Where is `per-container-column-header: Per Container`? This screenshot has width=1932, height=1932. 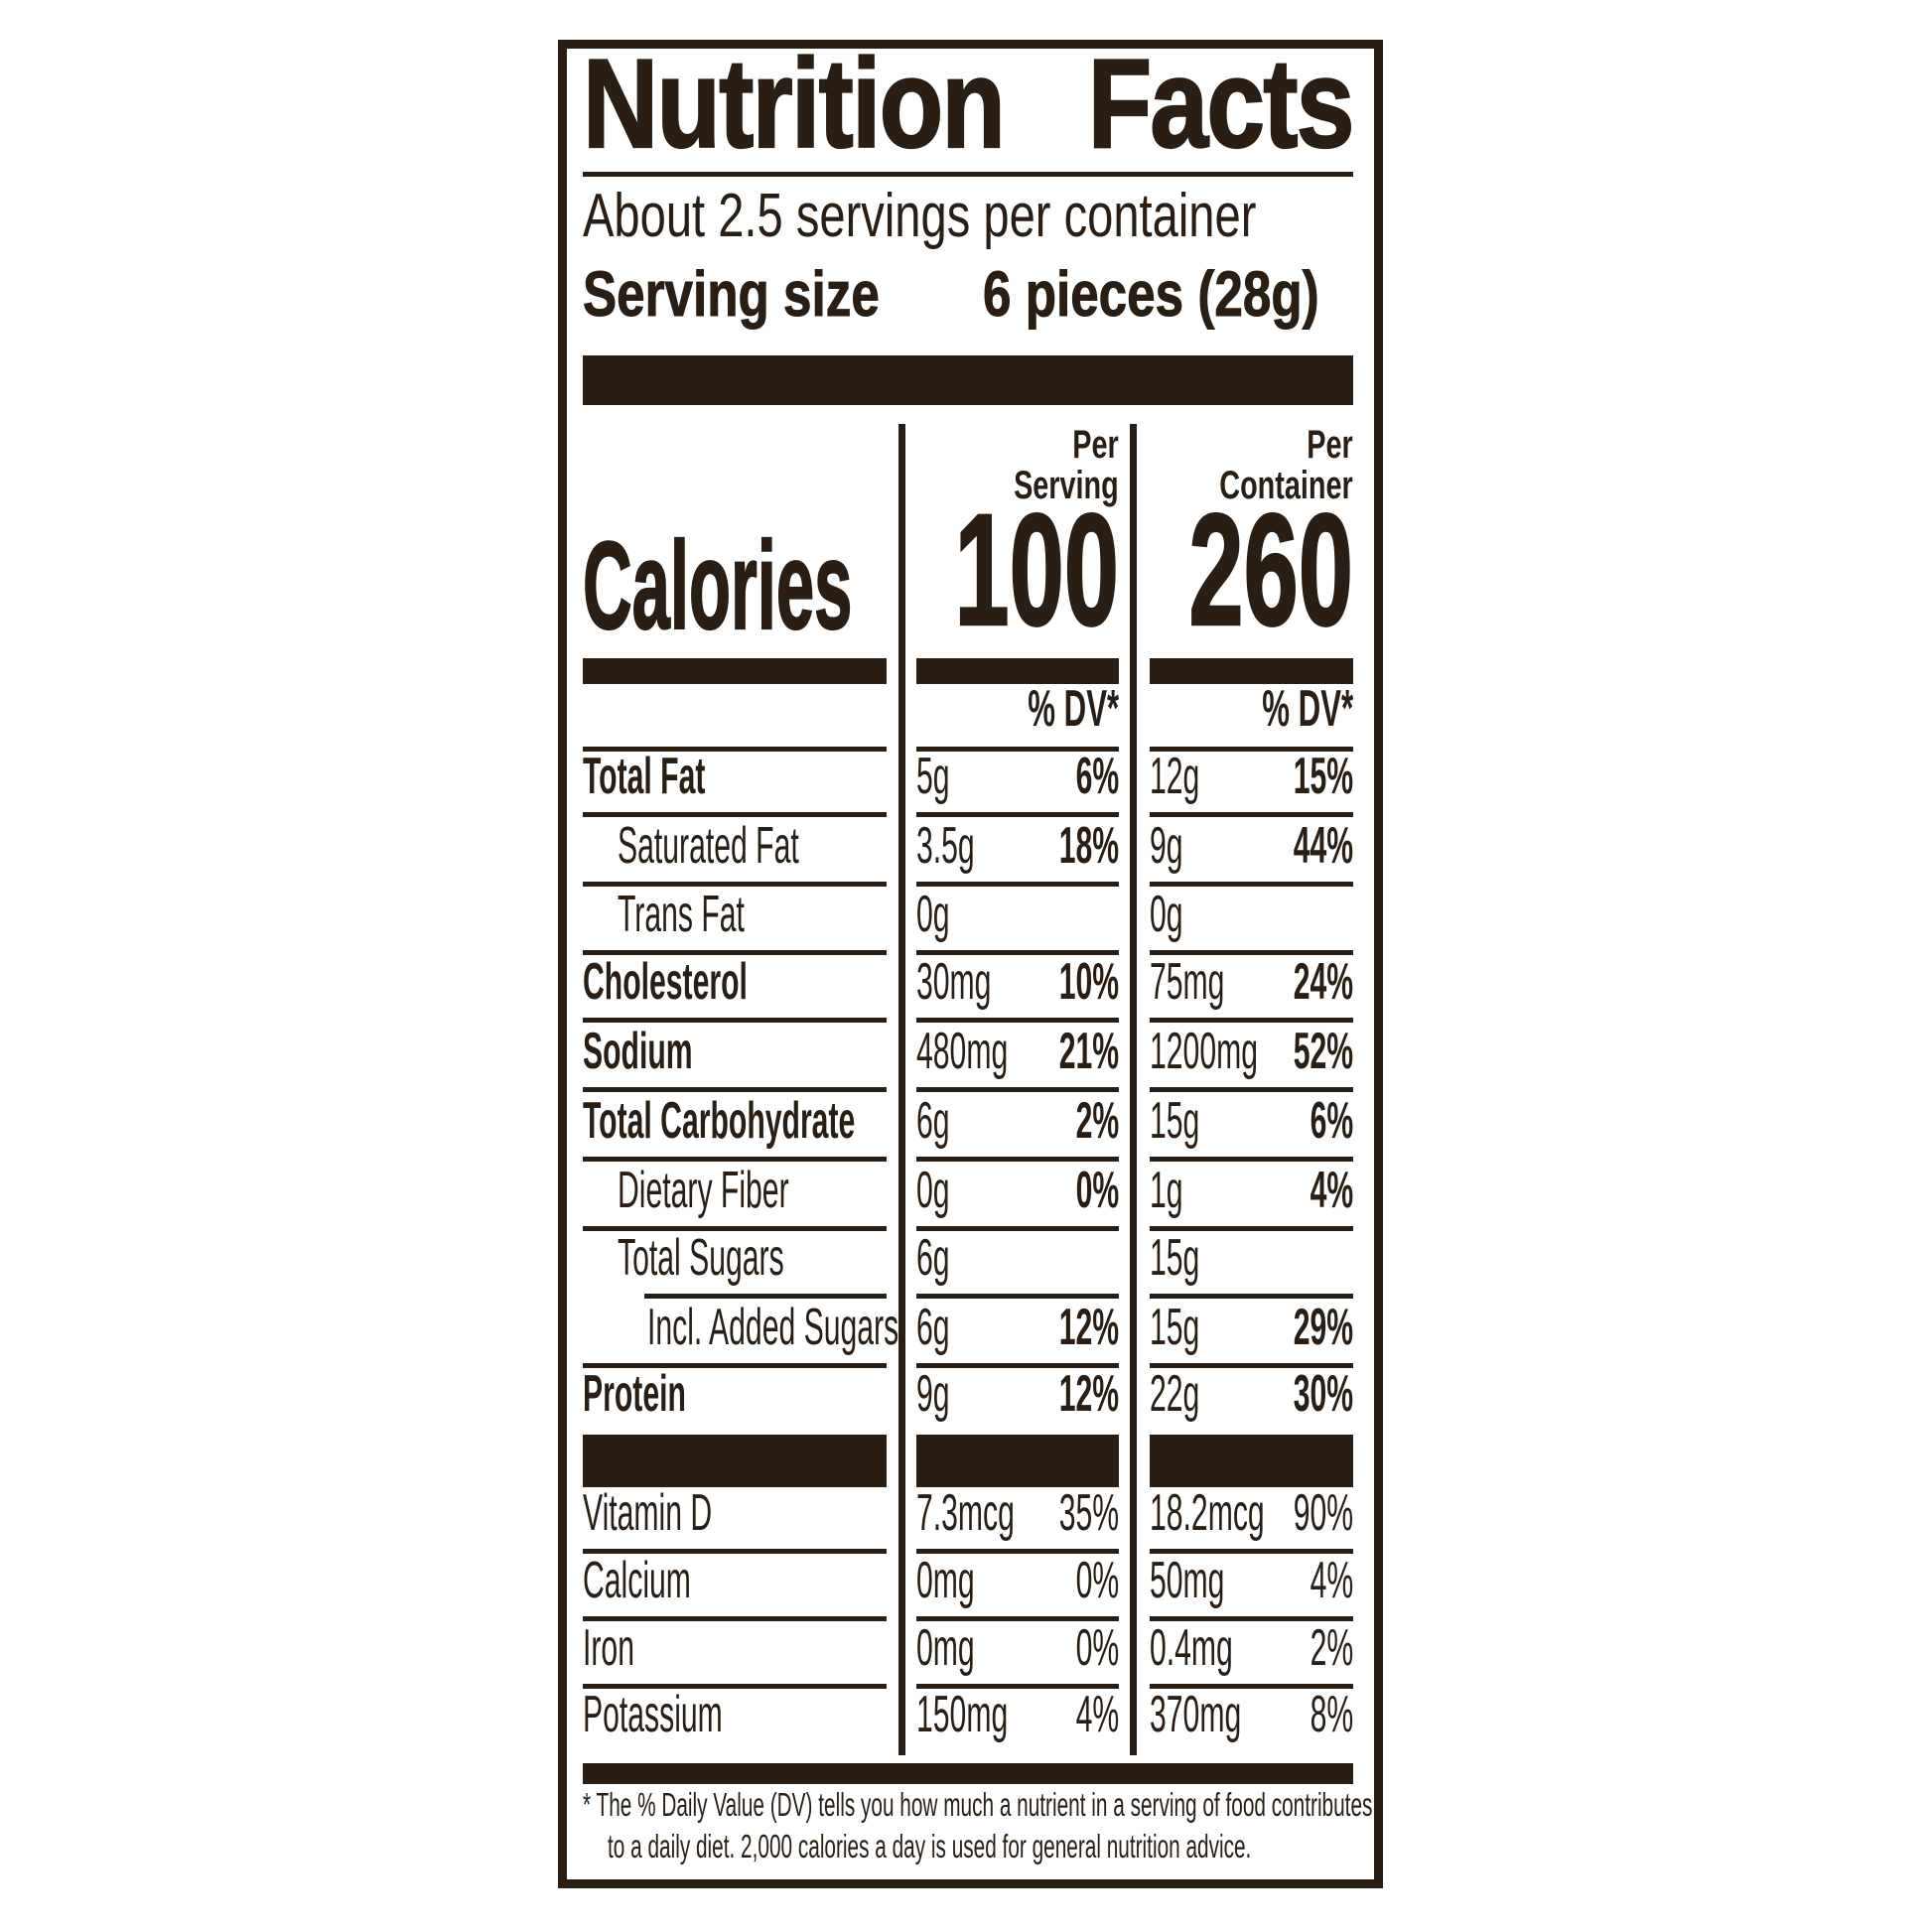
per-container-column-header: Per Container is located at coordinates (1286, 466).